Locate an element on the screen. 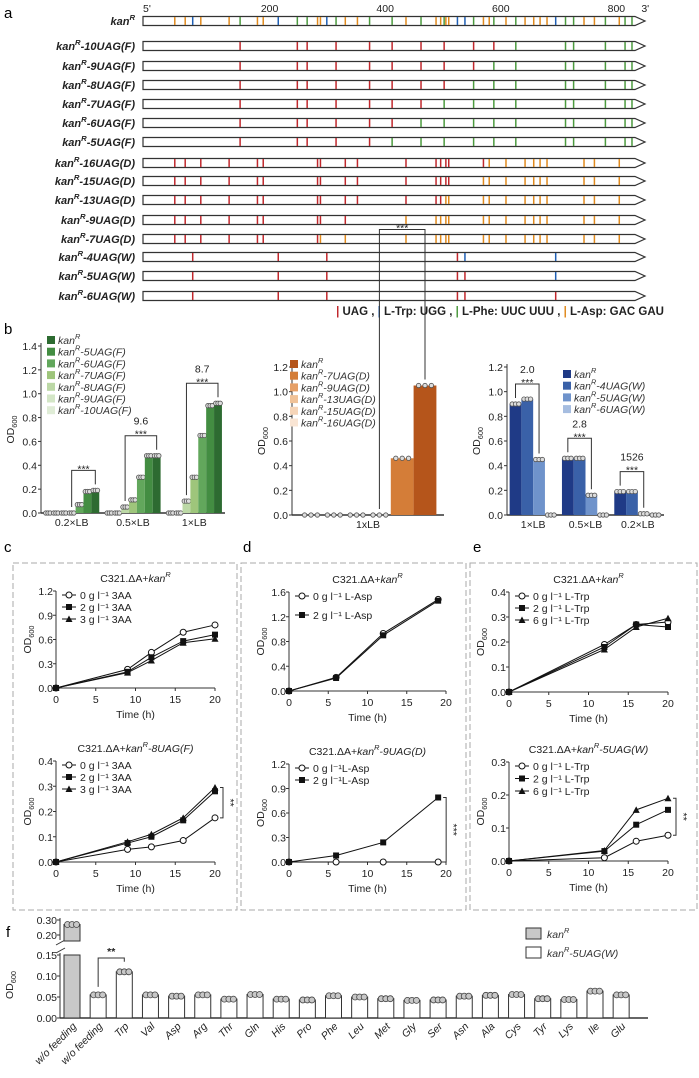  panel-label-f: f is located at coordinates (8, 932).